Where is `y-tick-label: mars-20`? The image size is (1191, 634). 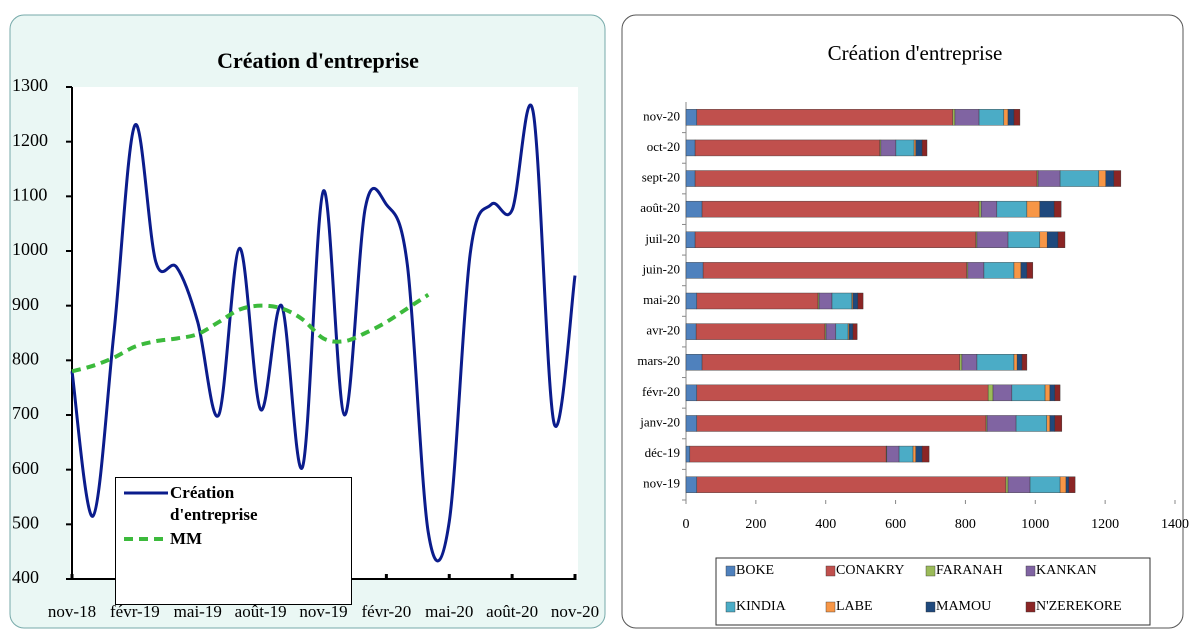
y-tick-label: mars-20 is located at coordinates (658, 360).